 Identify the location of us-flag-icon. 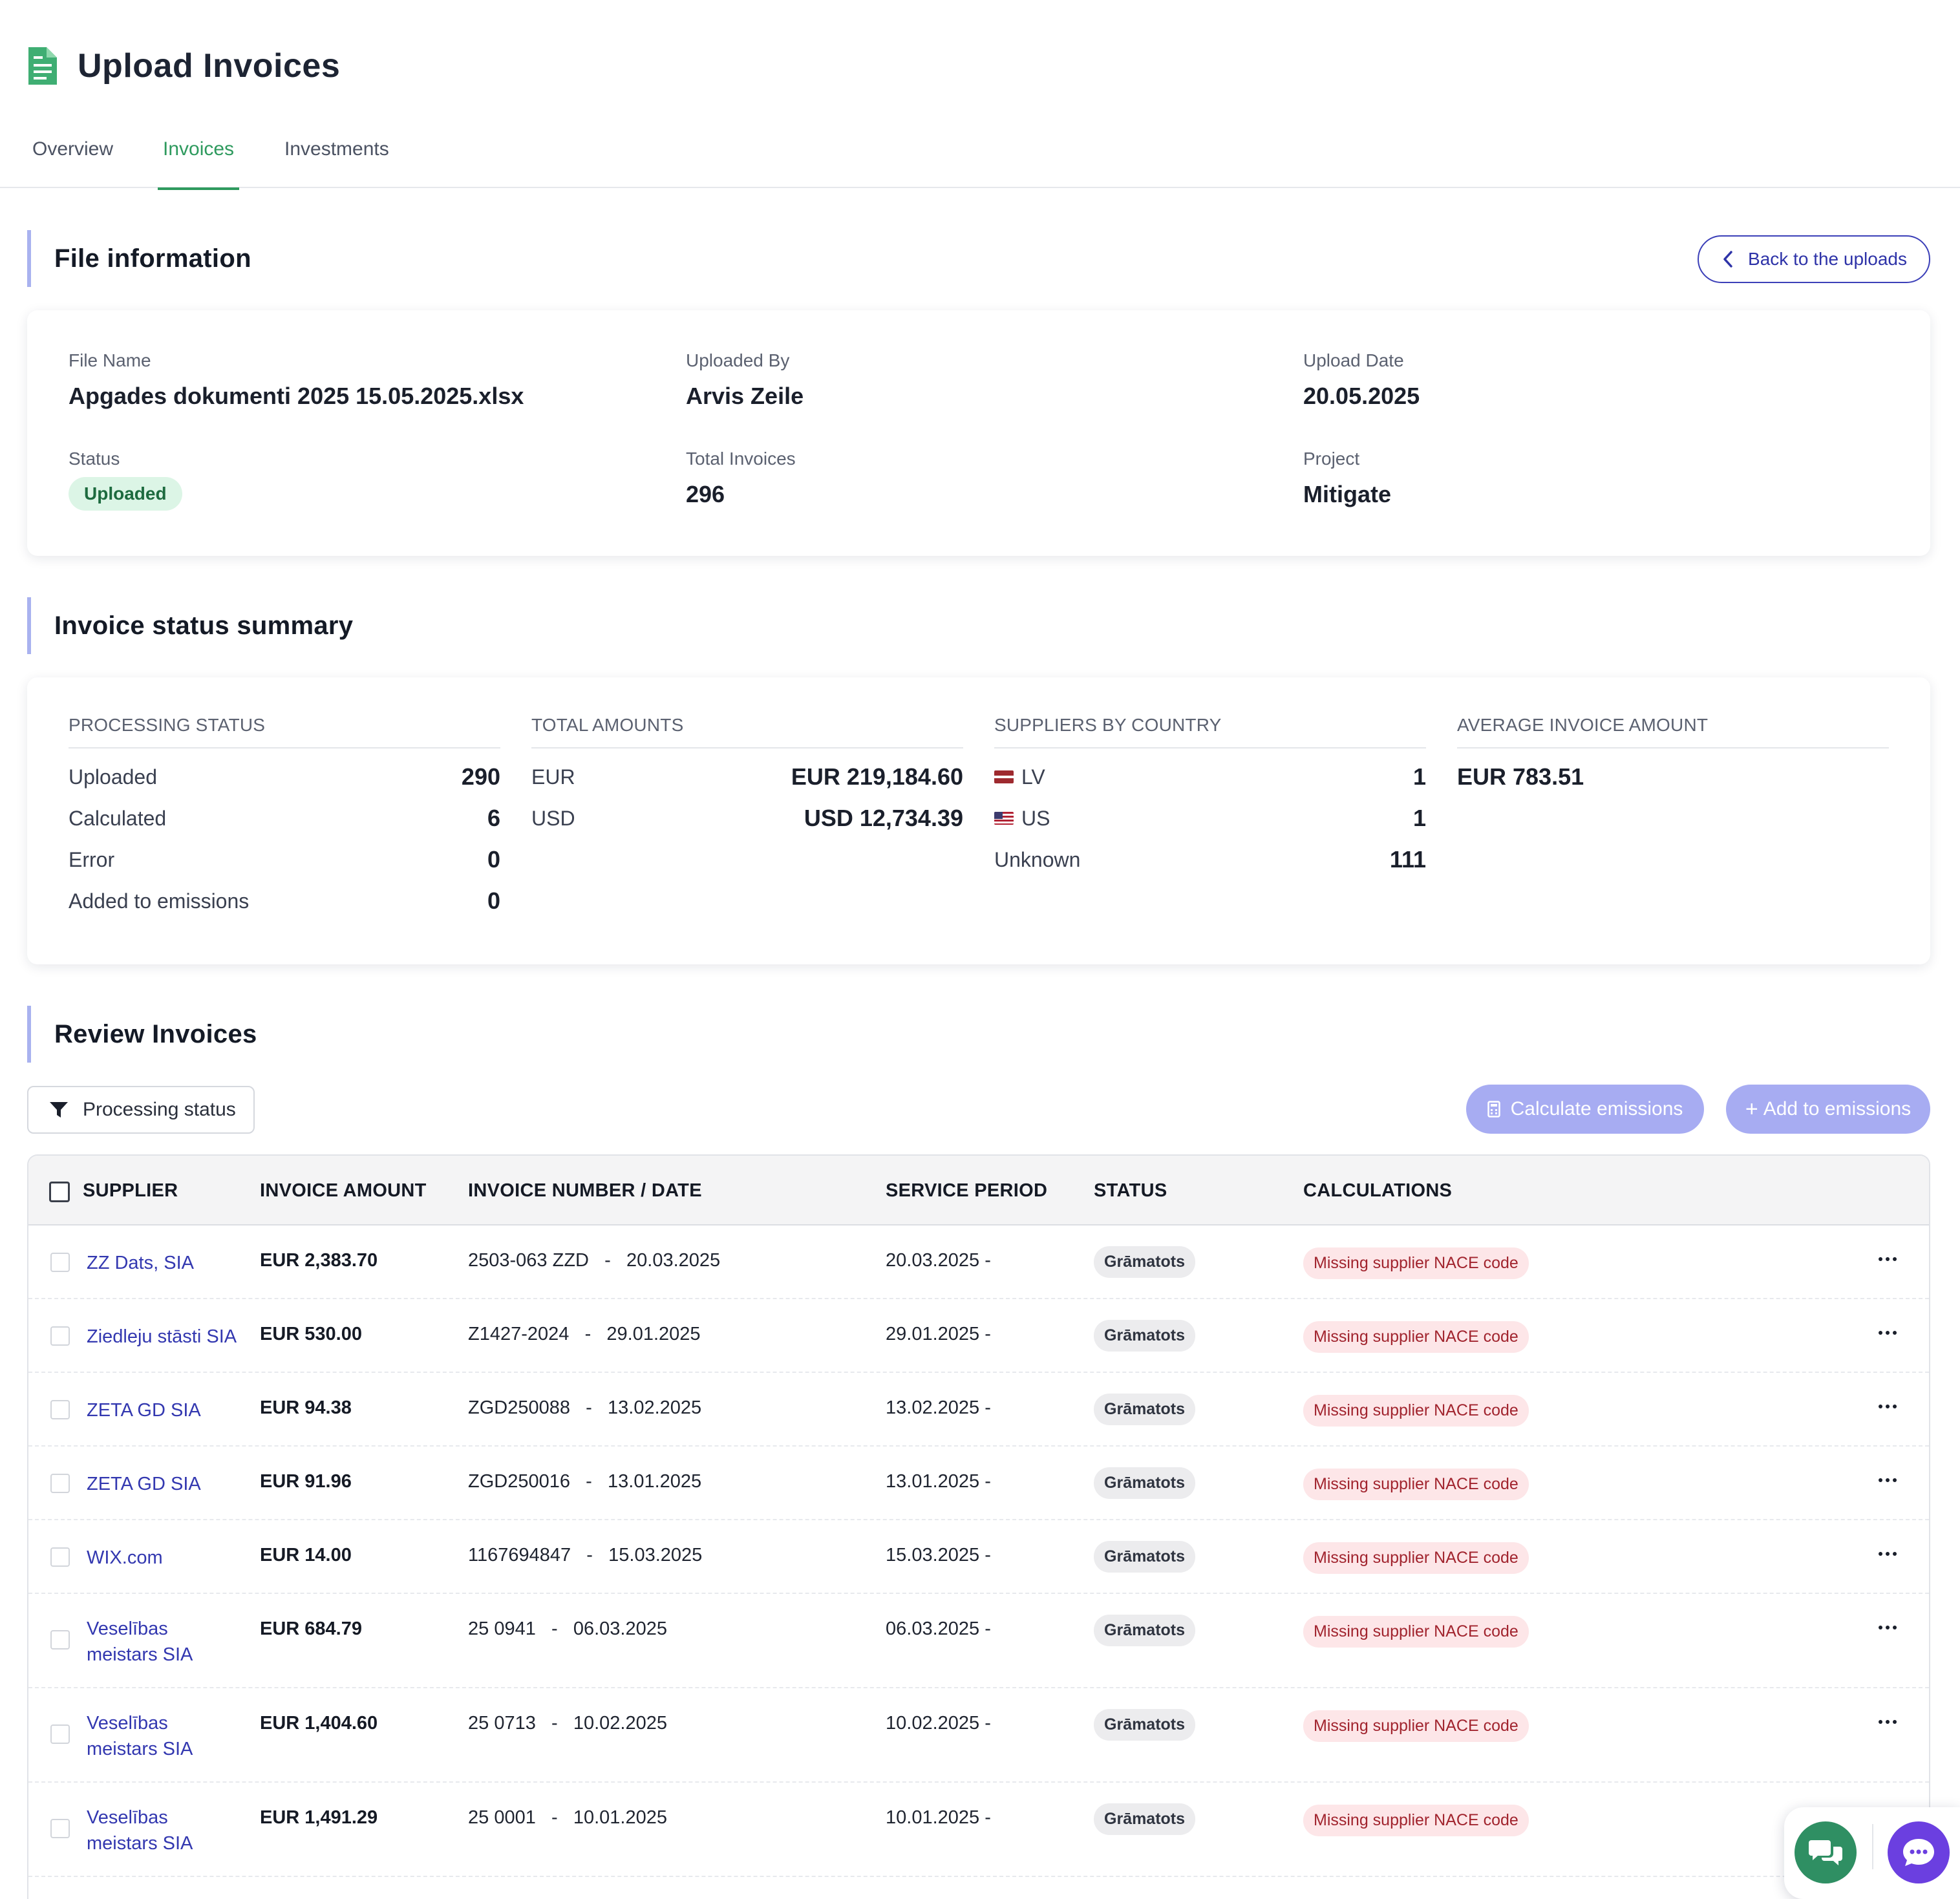
(1004, 818).